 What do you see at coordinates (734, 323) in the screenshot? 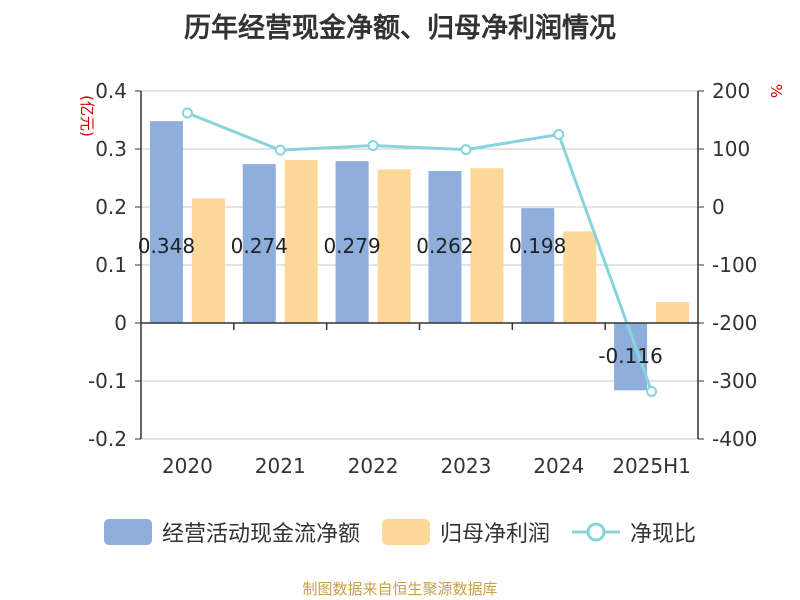
I see `right-tick-label: -200` at bounding box center [734, 323].